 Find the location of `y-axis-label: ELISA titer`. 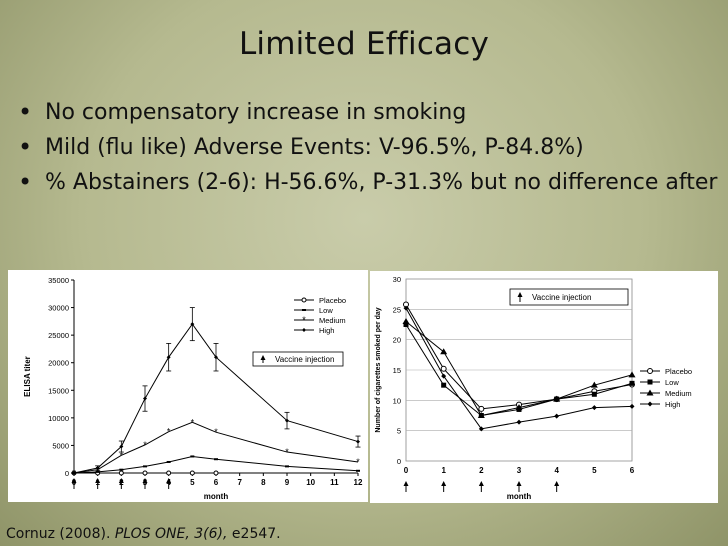

y-axis-label: ELISA titer is located at coordinates (27, 376).